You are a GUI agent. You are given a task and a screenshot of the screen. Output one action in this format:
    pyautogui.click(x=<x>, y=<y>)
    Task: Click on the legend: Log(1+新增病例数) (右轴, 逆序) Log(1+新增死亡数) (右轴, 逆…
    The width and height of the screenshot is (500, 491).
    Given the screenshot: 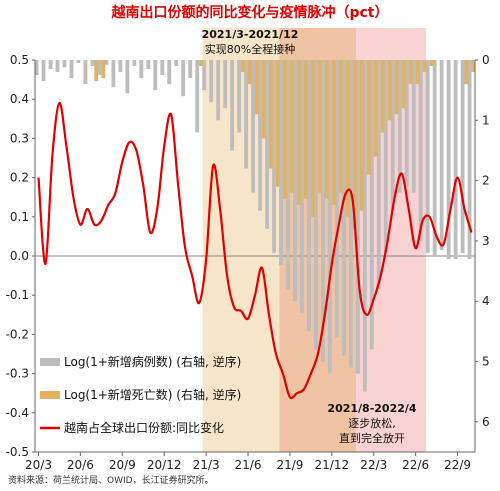 What is the action you would take?
    pyautogui.click(x=140, y=394)
    